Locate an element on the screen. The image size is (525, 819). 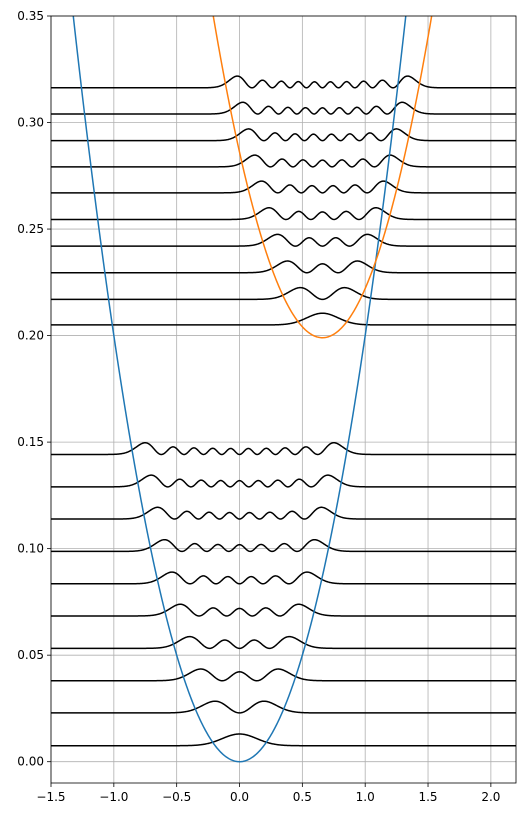
x-tick-label: 1.0 is located at coordinates (365, 797).